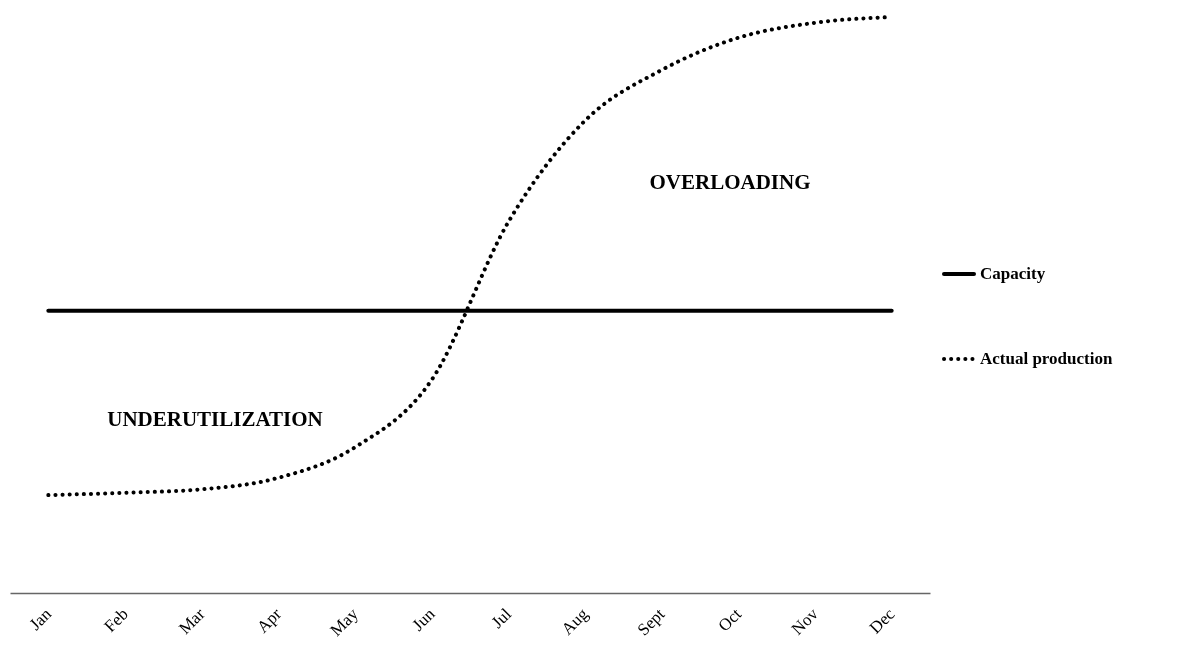  What do you see at coordinates (215, 419) in the screenshot?
I see `annotation: UNDERUTILIZATION` at bounding box center [215, 419].